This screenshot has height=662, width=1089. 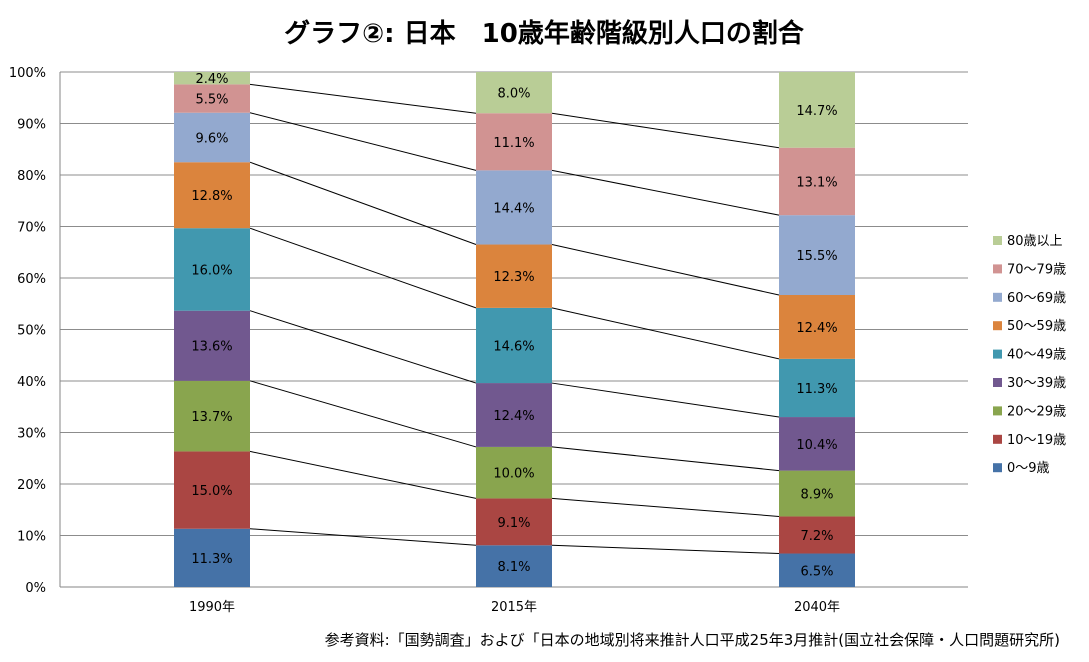 I want to click on data-label: 12.4%, so click(x=816, y=328).